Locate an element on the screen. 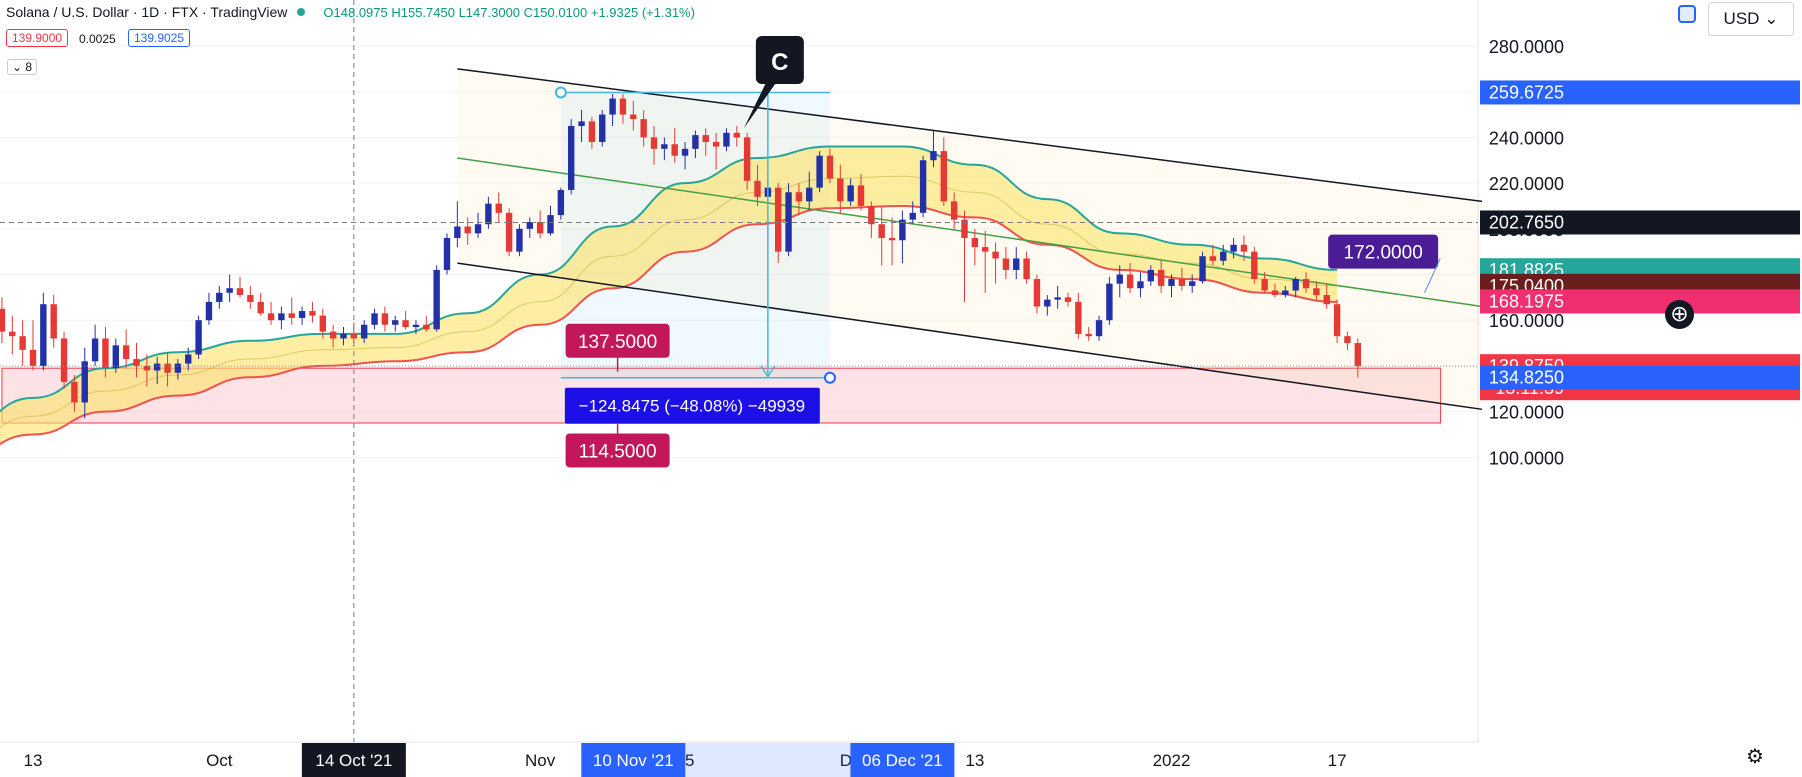 This screenshot has height=777, width=1802. ask-price-box: 139.9025 is located at coordinates (159, 38).